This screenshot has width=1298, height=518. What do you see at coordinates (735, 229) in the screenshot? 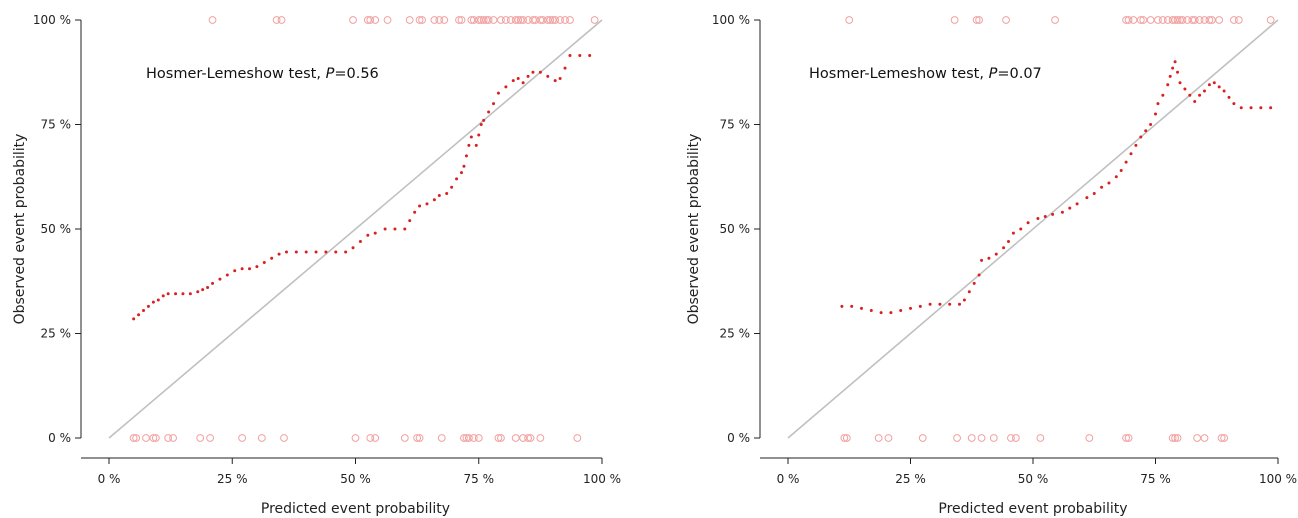
I see `y-tick-label: 50 %` at bounding box center [735, 229].